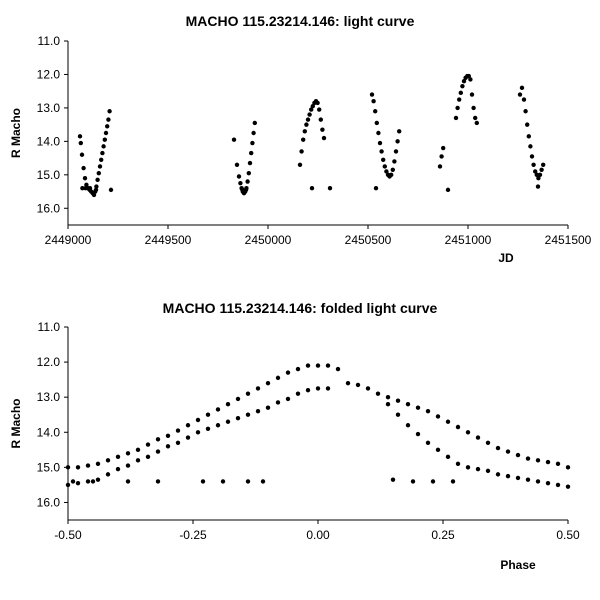 This screenshot has height=600, width=600. What do you see at coordinates (49, 502) in the screenshot?
I see `y-tick-label: 16.0` at bounding box center [49, 502].